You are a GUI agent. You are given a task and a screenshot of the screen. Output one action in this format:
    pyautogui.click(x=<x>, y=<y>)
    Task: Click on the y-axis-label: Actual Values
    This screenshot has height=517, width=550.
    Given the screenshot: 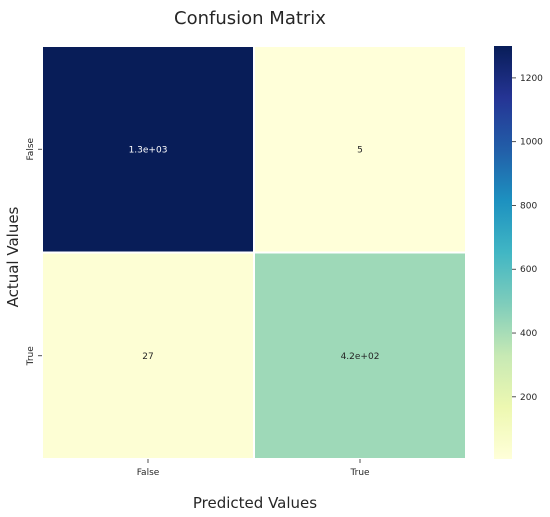 What is the action you would take?
    pyautogui.click(x=13, y=256)
    